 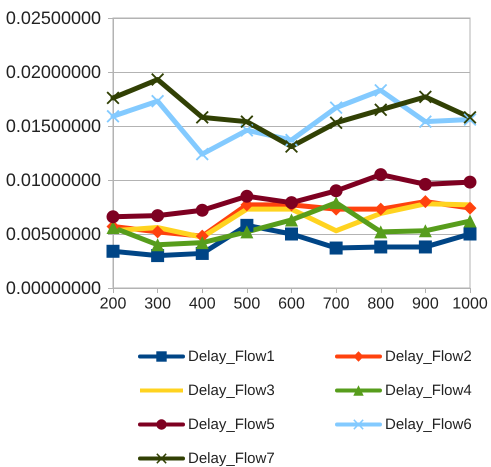 I want to click on y-tick-label: 0.01000000, so click(x=53, y=180).